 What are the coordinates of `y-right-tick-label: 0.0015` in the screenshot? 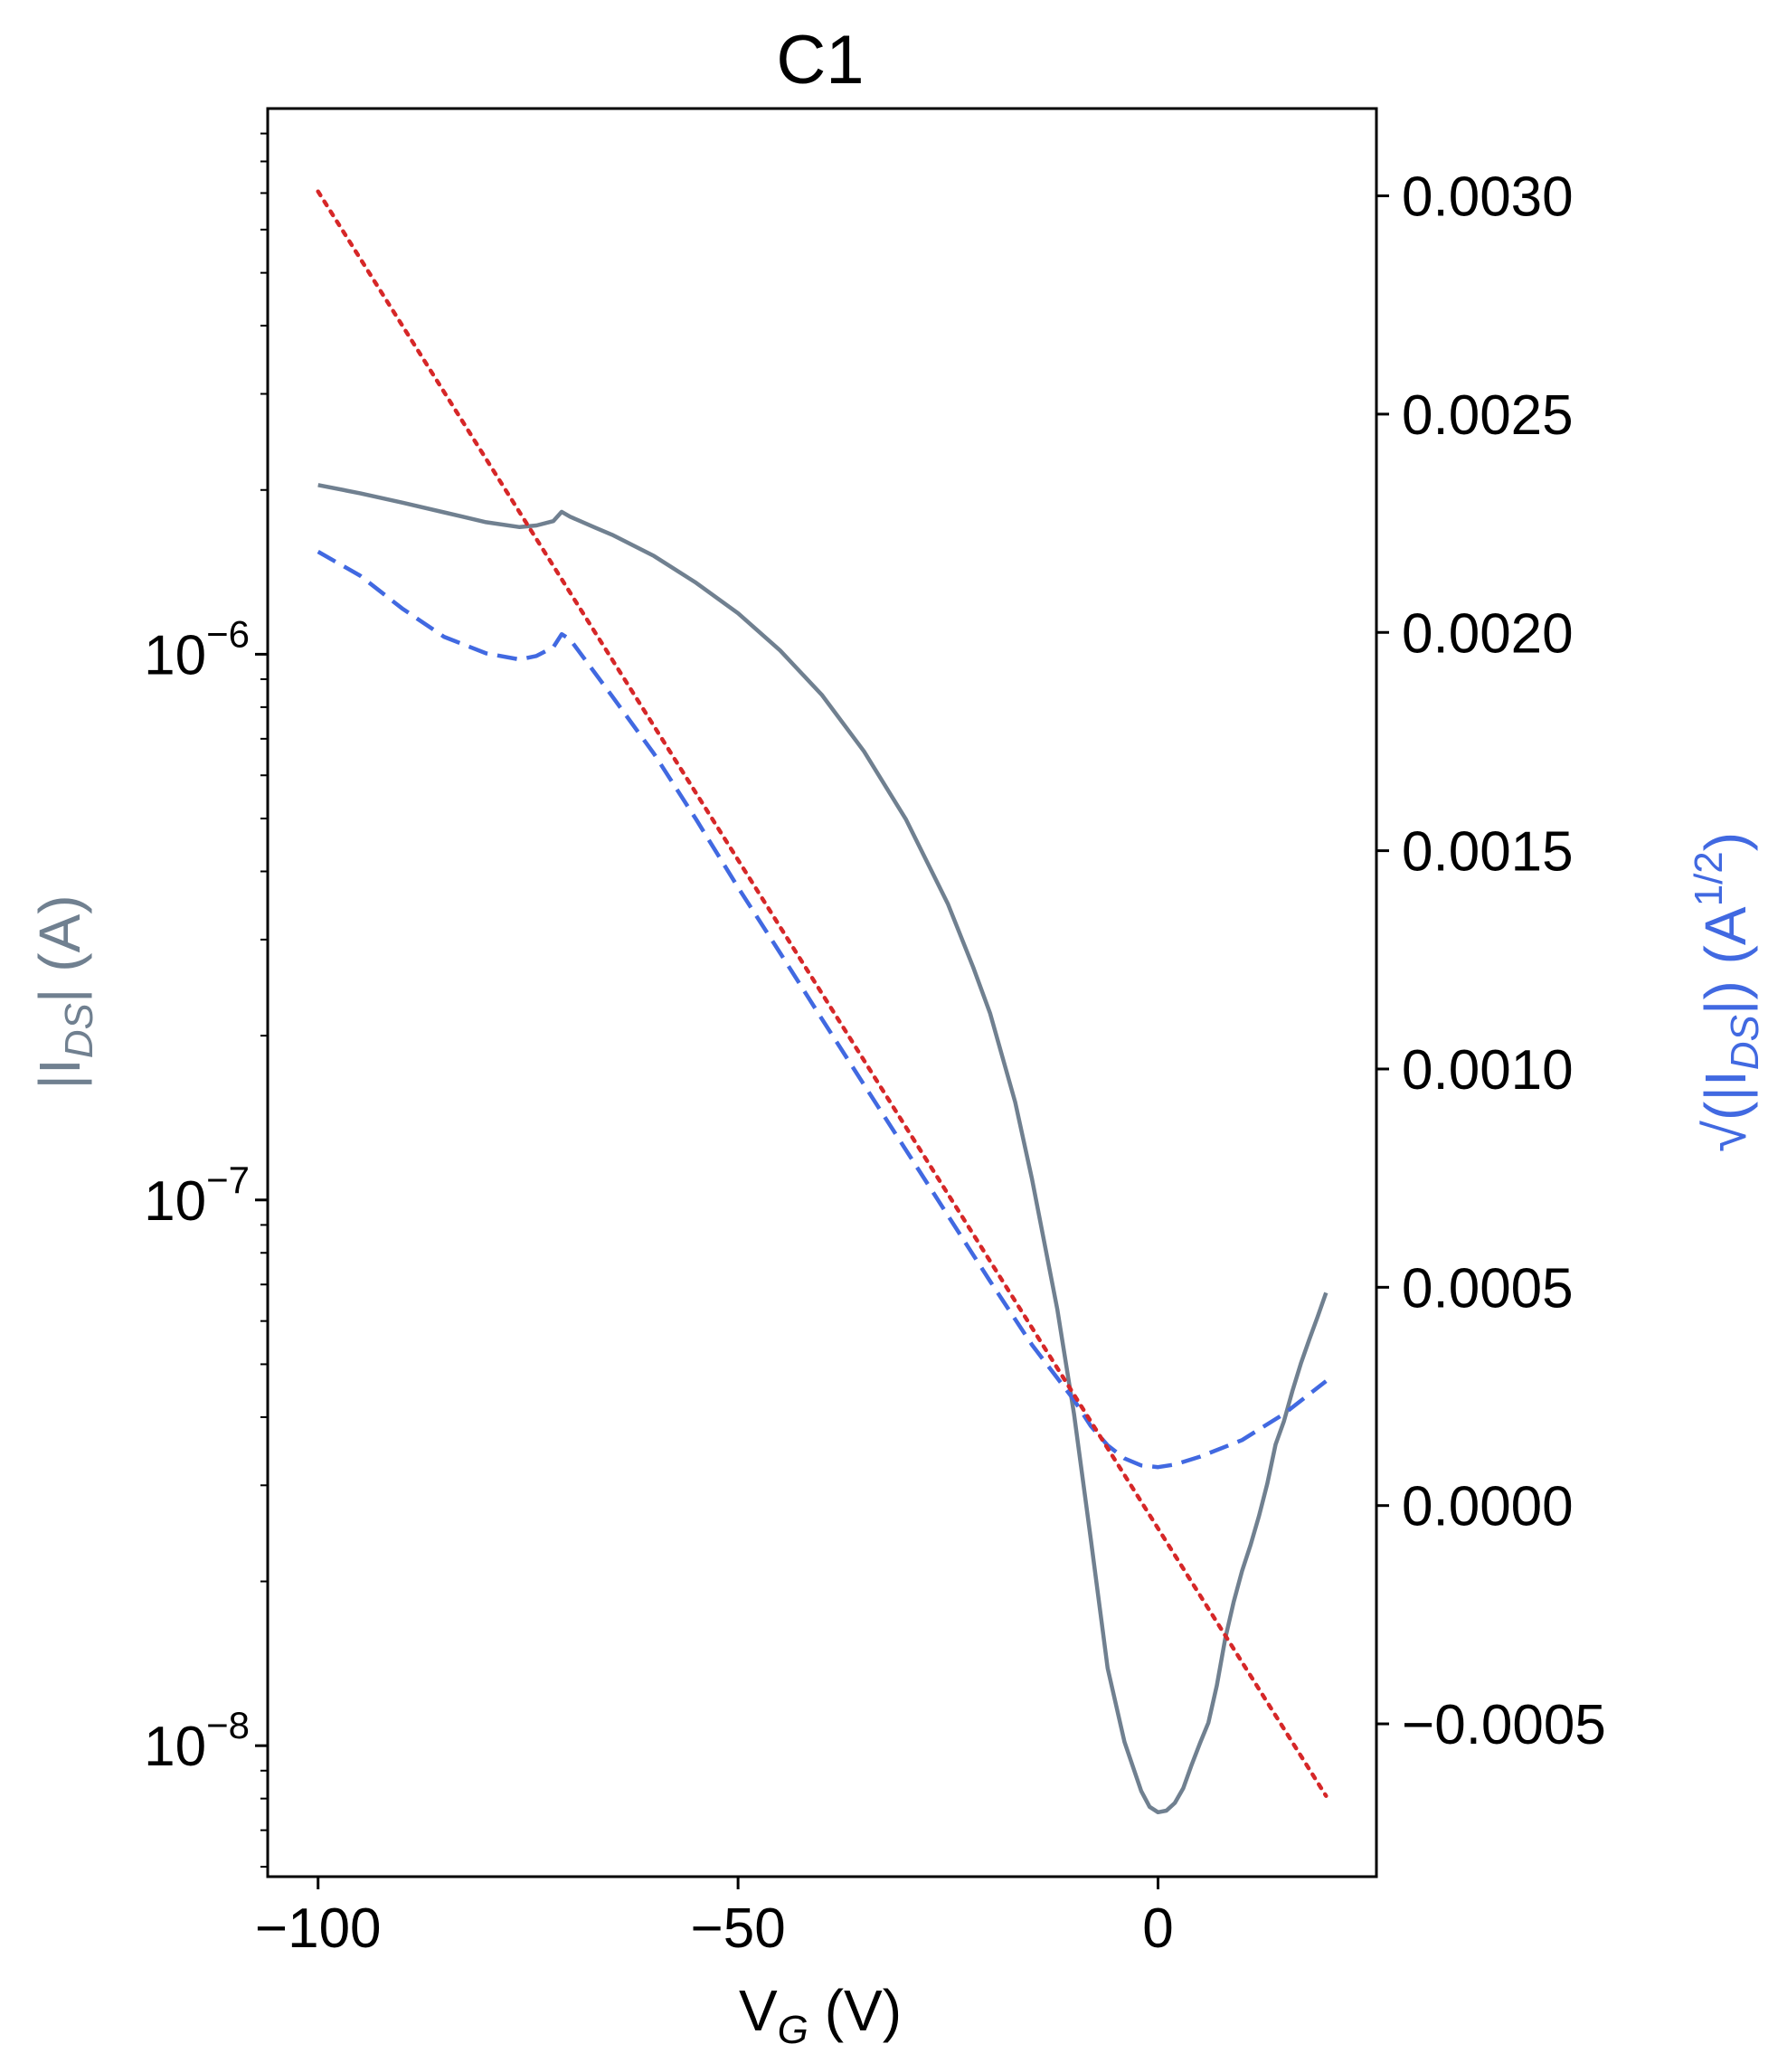 It's located at (1488, 853).